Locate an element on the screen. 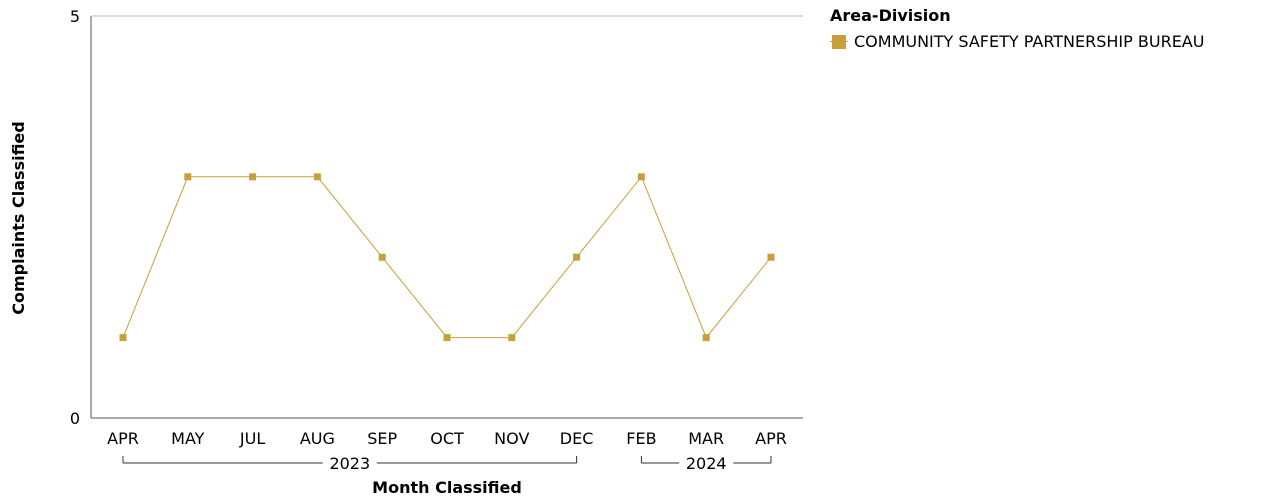 This screenshot has height=498, width=1265. group-label: 2023 is located at coordinates (349, 463).